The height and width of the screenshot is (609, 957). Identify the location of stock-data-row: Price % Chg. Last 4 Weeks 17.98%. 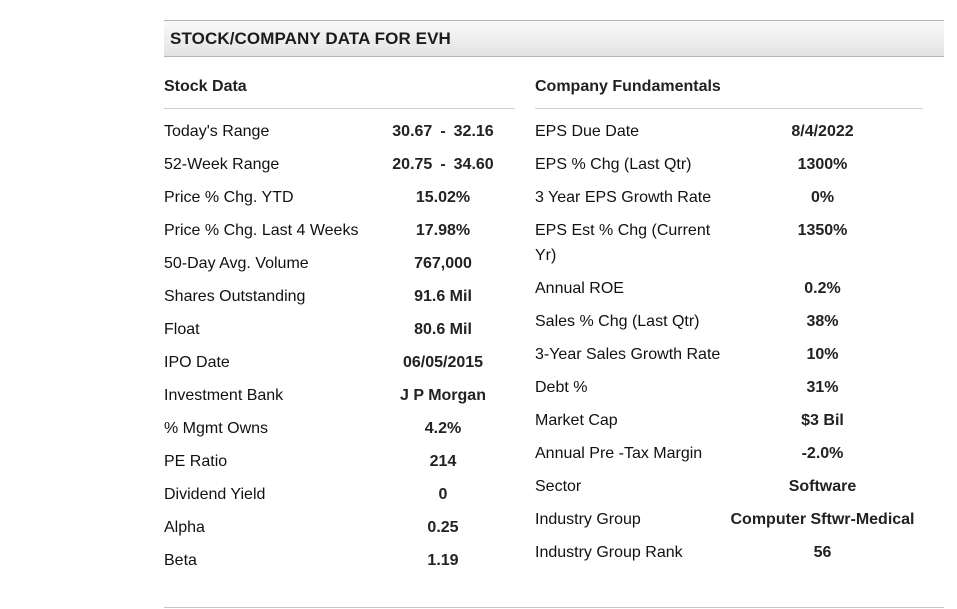
(339, 234).